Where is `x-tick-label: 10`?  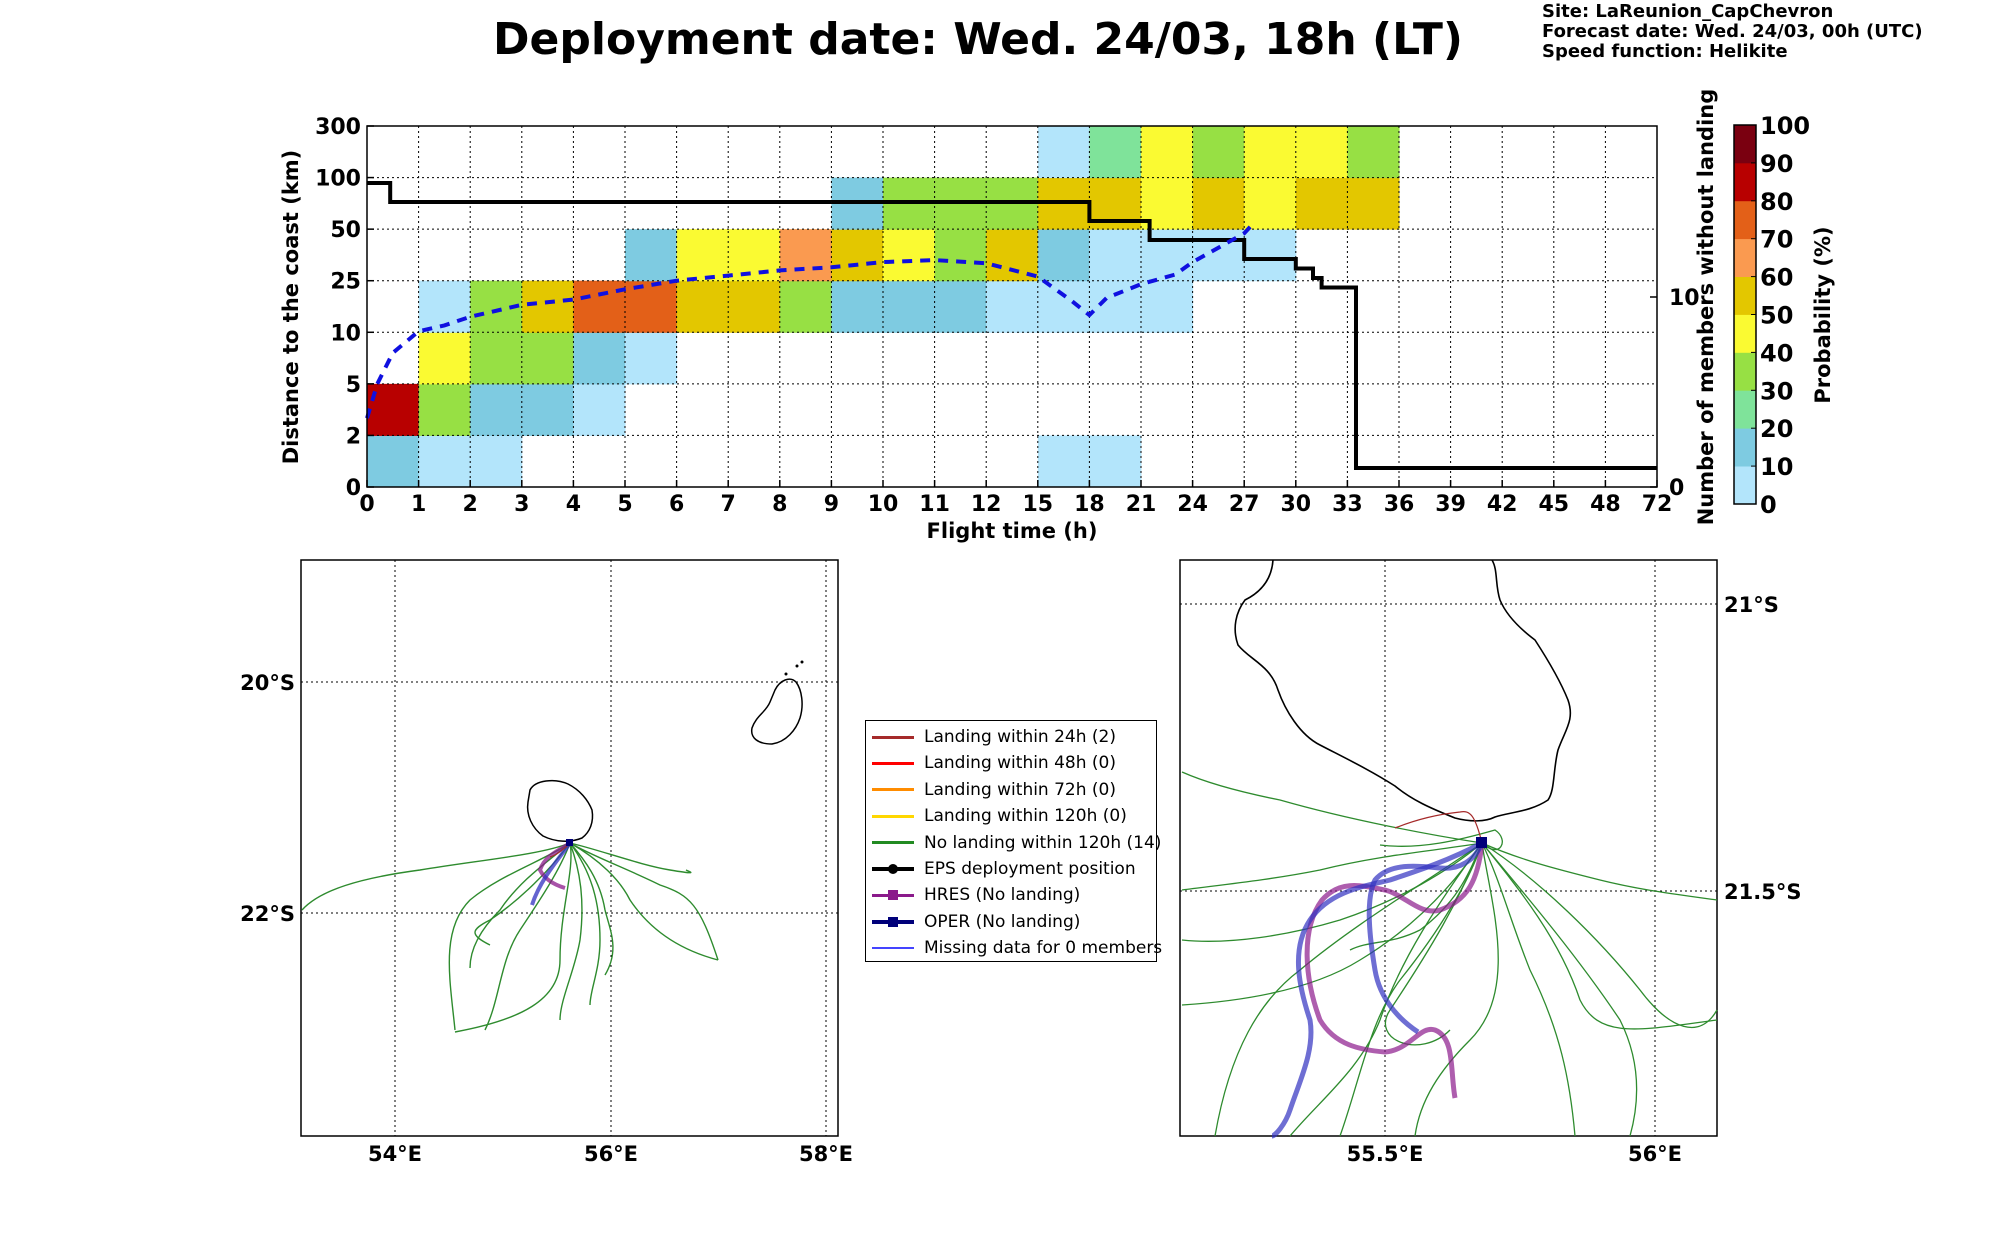 x-tick-label: 10 is located at coordinates (883, 504).